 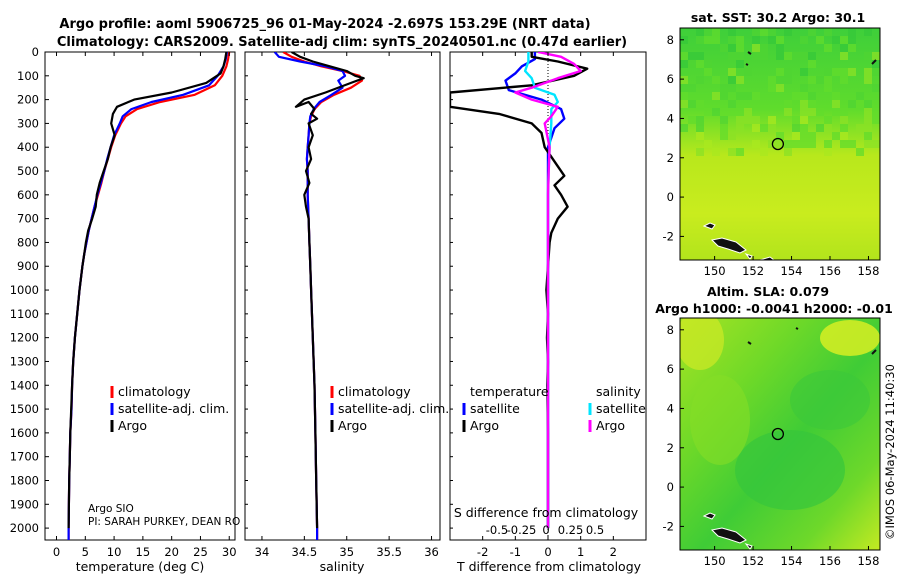 What do you see at coordinates (811, 58) in the screenshot?
I see `sst-islands` at bounding box center [811, 58].